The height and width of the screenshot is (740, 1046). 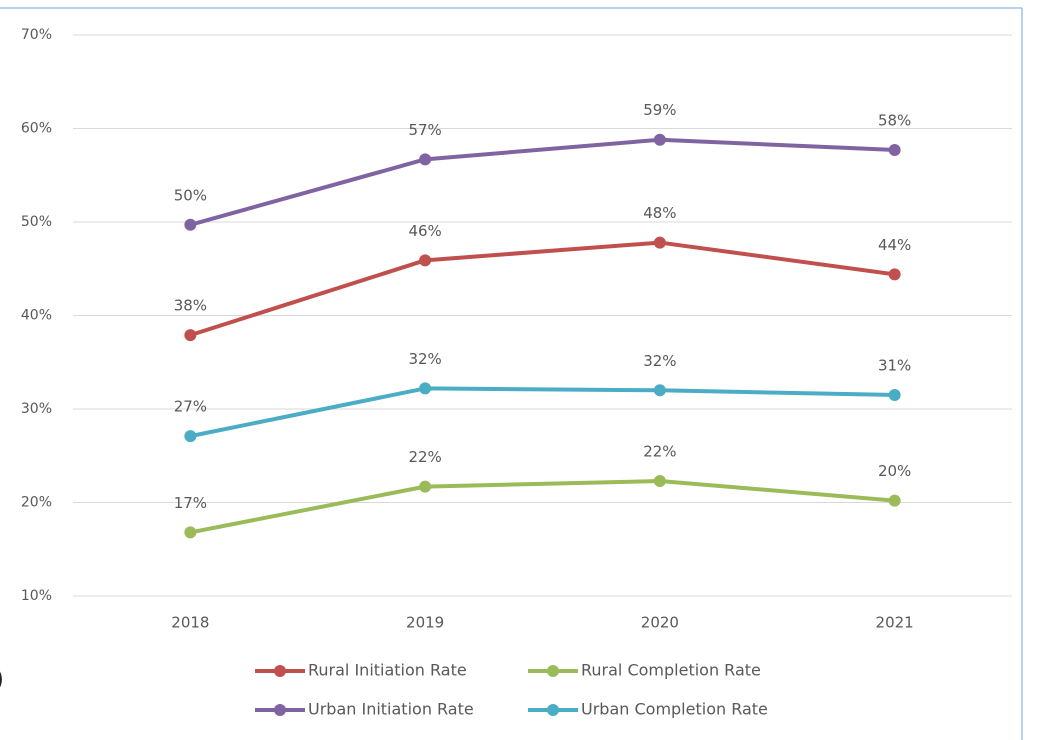 What do you see at coordinates (894, 365) in the screenshot?
I see `data-label: 31%` at bounding box center [894, 365].